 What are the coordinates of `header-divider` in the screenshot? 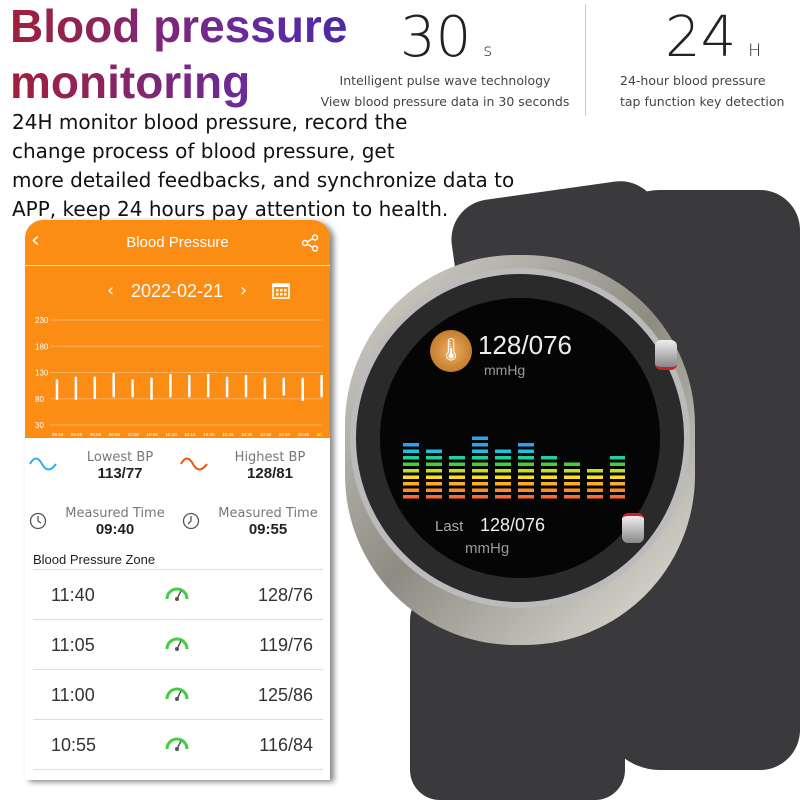 It's located at (177, 265).